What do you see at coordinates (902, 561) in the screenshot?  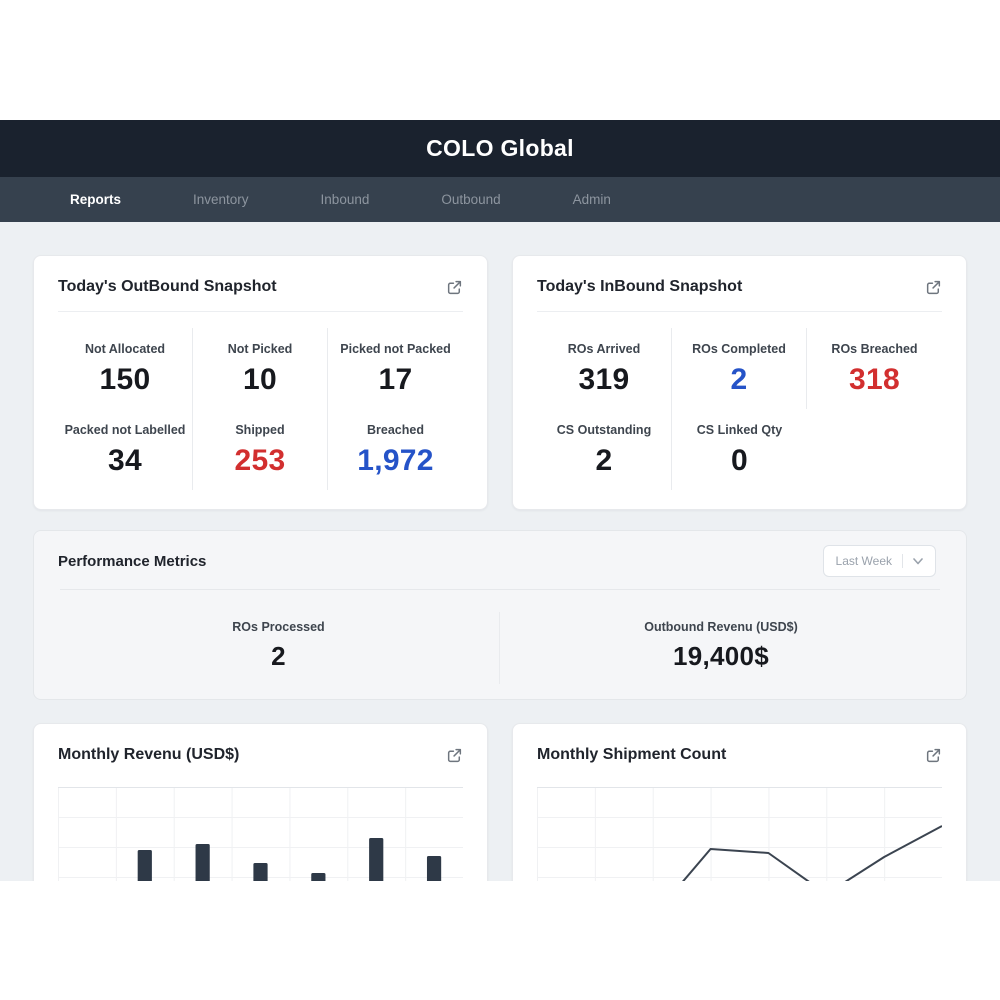 I see `dropdown-separator` at bounding box center [902, 561].